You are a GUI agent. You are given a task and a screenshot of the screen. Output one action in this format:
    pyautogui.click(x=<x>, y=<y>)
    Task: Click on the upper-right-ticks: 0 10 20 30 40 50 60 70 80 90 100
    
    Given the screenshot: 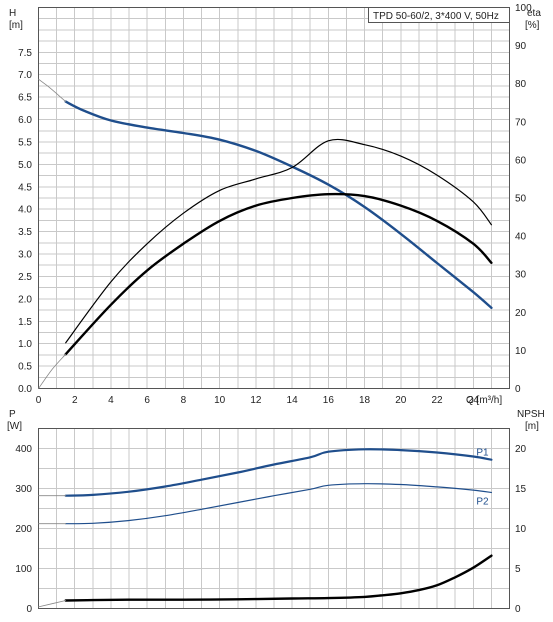 What is the action you would take?
    pyautogui.click(x=523, y=199)
    